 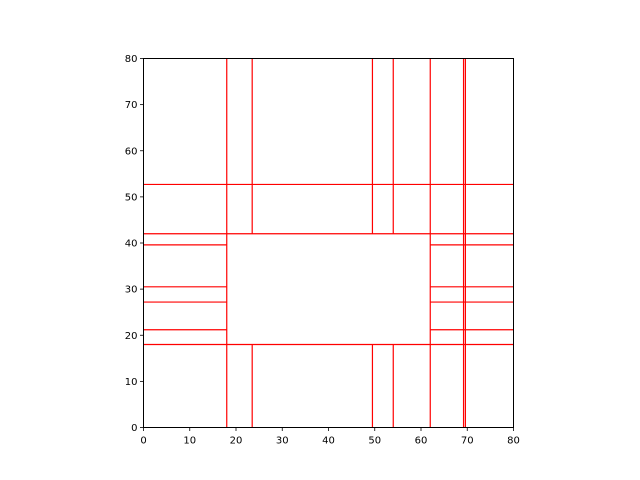 What do you see at coordinates (513, 441) in the screenshot?
I see `x-tick-label: 80` at bounding box center [513, 441].